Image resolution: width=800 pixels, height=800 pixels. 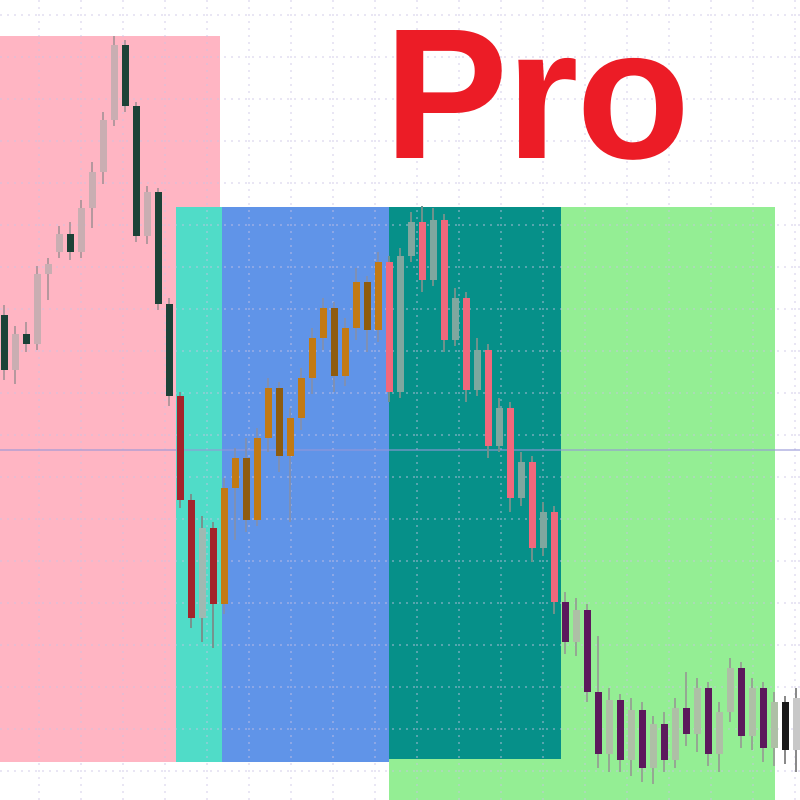 I want to click on pro-badge: Pro, so click(x=537, y=99).